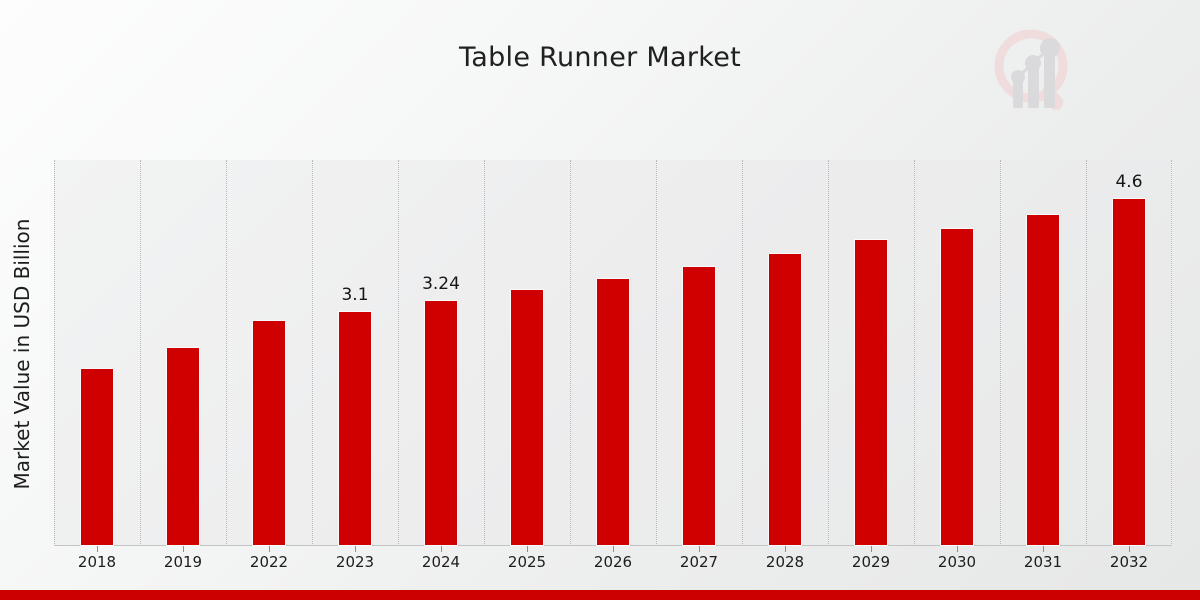 The width and height of the screenshot is (1200, 600). I want to click on x-tick-label-2023: 2023, so click(355, 562).